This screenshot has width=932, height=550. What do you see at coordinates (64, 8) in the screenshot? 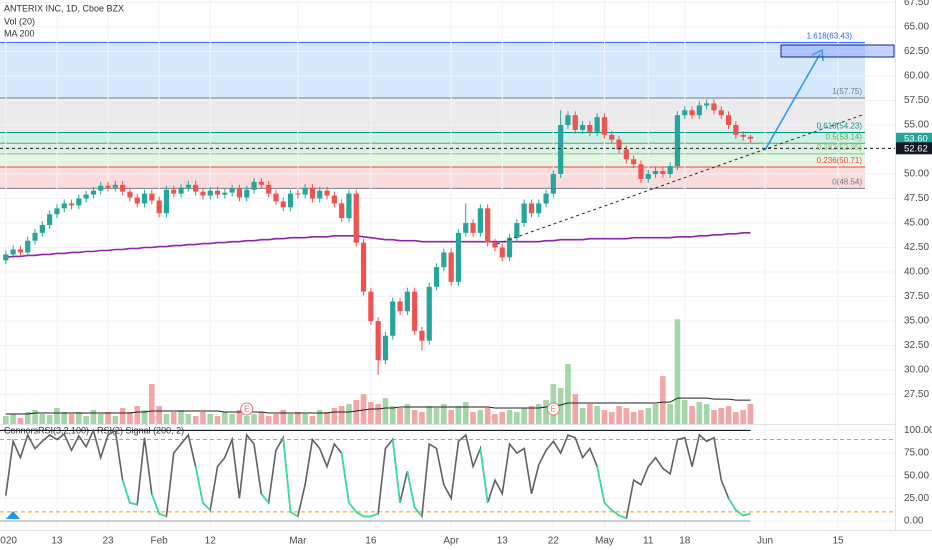
I see `chart-title: ANTERIX INC, 1D, Cboe BZX` at bounding box center [64, 8].